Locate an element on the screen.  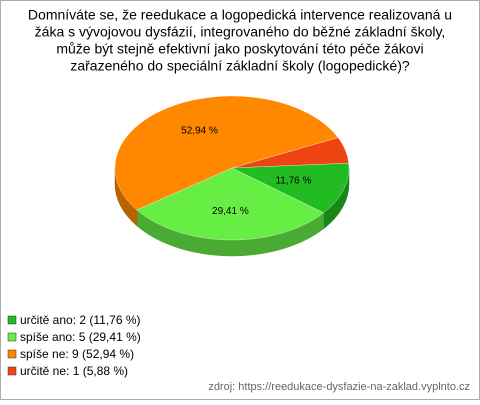
value-label: 52,94 % is located at coordinates (199, 130).